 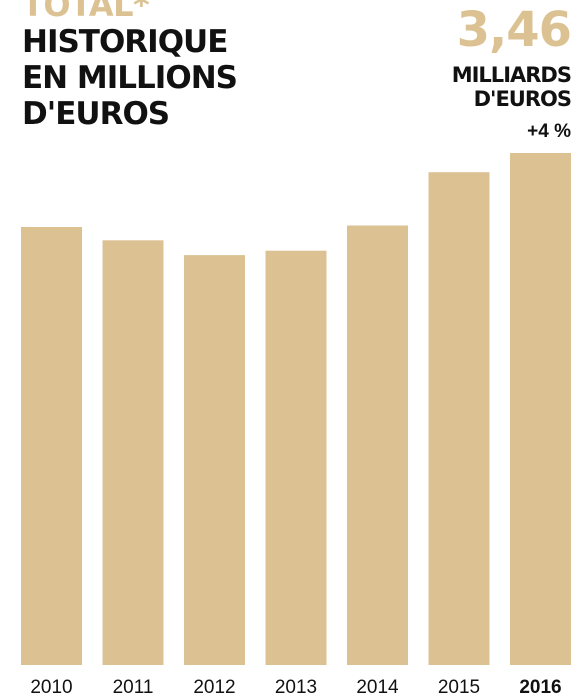 I want to click on x-tick-label-2010: 2010, so click(x=51, y=686).